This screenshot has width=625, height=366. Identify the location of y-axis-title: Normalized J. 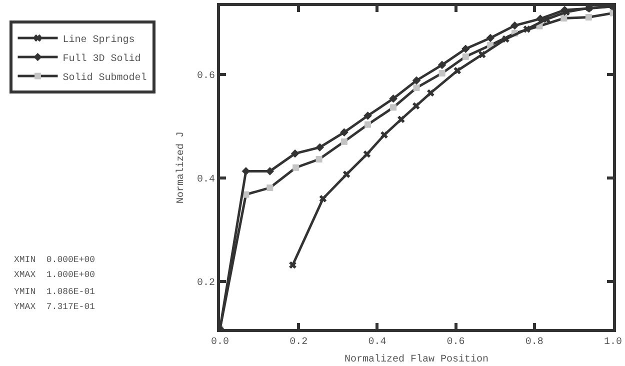
(180, 167).